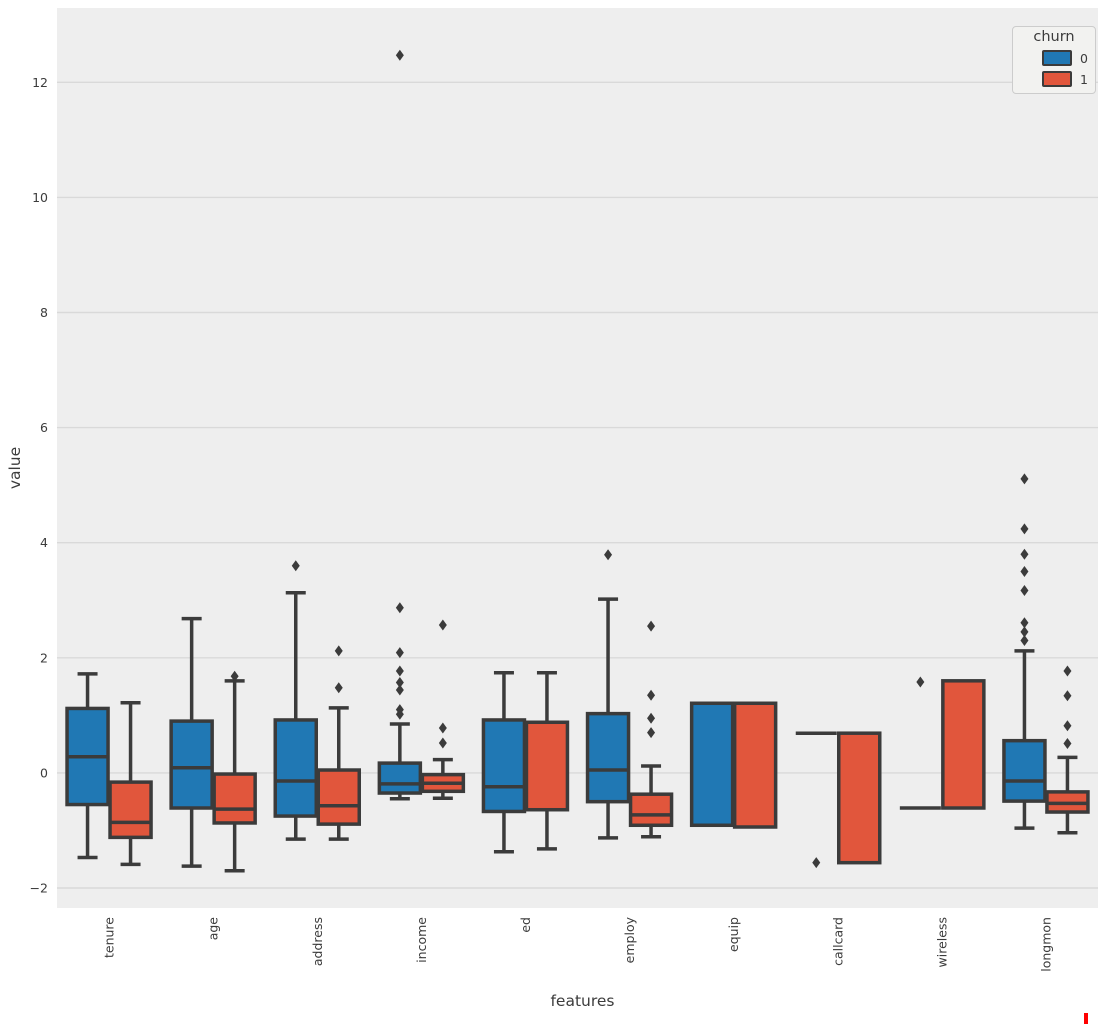 The image size is (1101, 1033). I want to click on xtick-label-age: age, so click(213, 929).